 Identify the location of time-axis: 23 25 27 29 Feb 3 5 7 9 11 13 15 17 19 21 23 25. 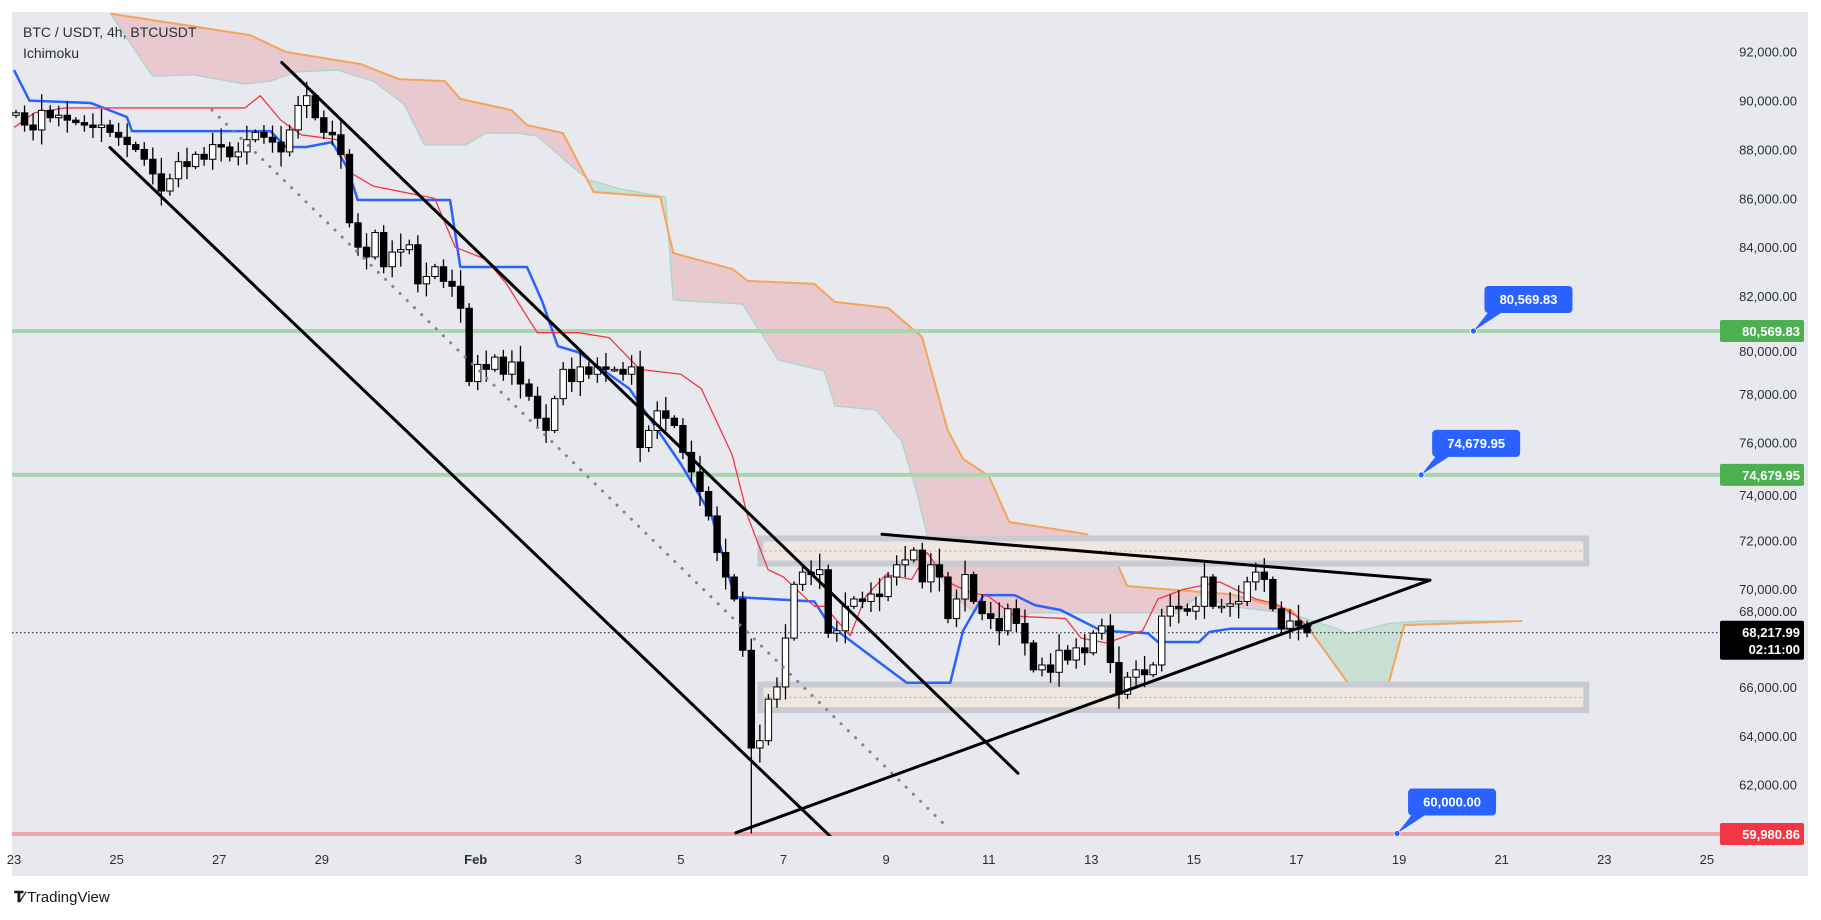
(860, 859).